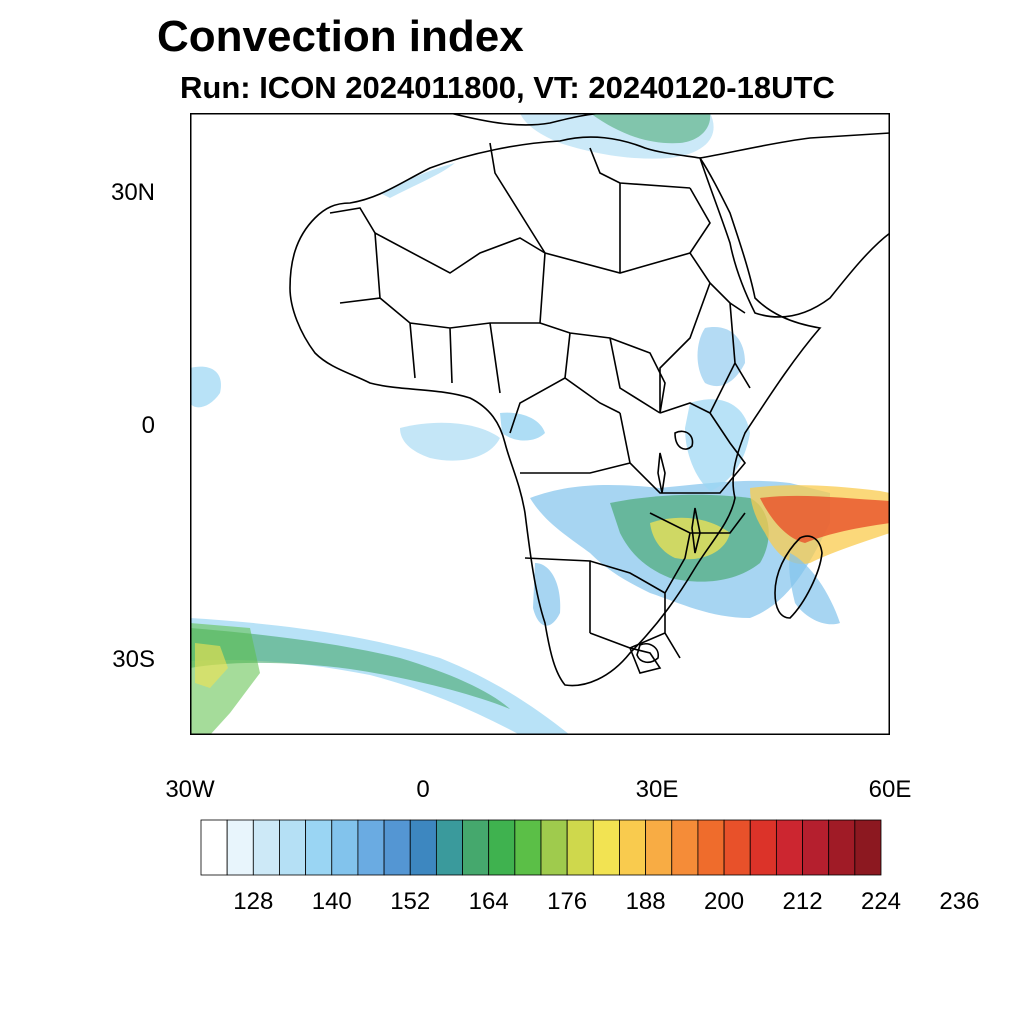 This screenshot has width=1024, height=1024. Describe the element at coordinates (331, 901) in the screenshot. I see `colorbar-tick-label: 140` at that location.